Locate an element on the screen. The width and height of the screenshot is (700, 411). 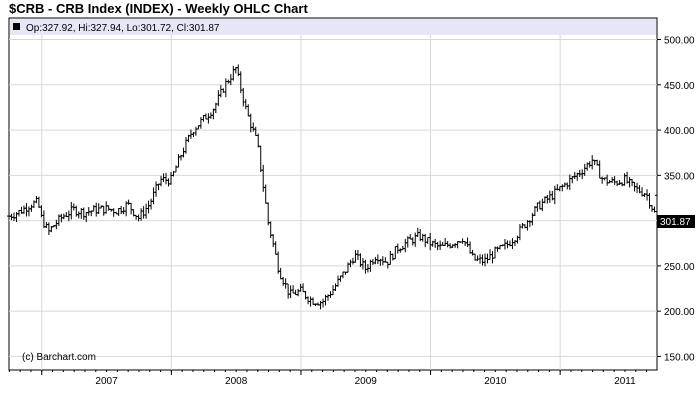
x-axis: 2007 2008 2009 2010 2011 is located at coordinates (327, 378).